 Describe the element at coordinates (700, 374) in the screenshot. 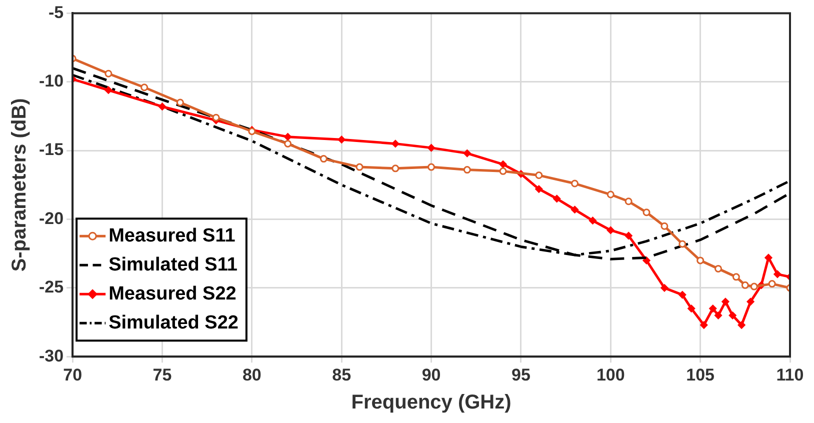

I see `x-tick-label: 105` at that location.